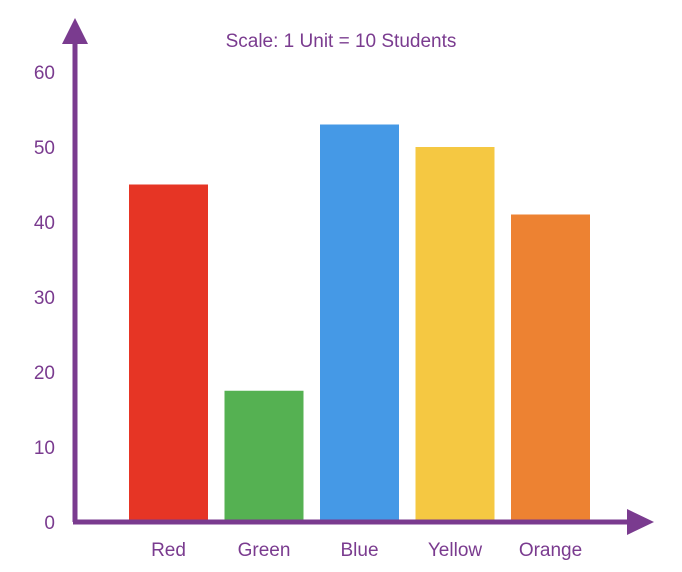  I want to click on x-axis-arrow-icon, so click(640, 522).